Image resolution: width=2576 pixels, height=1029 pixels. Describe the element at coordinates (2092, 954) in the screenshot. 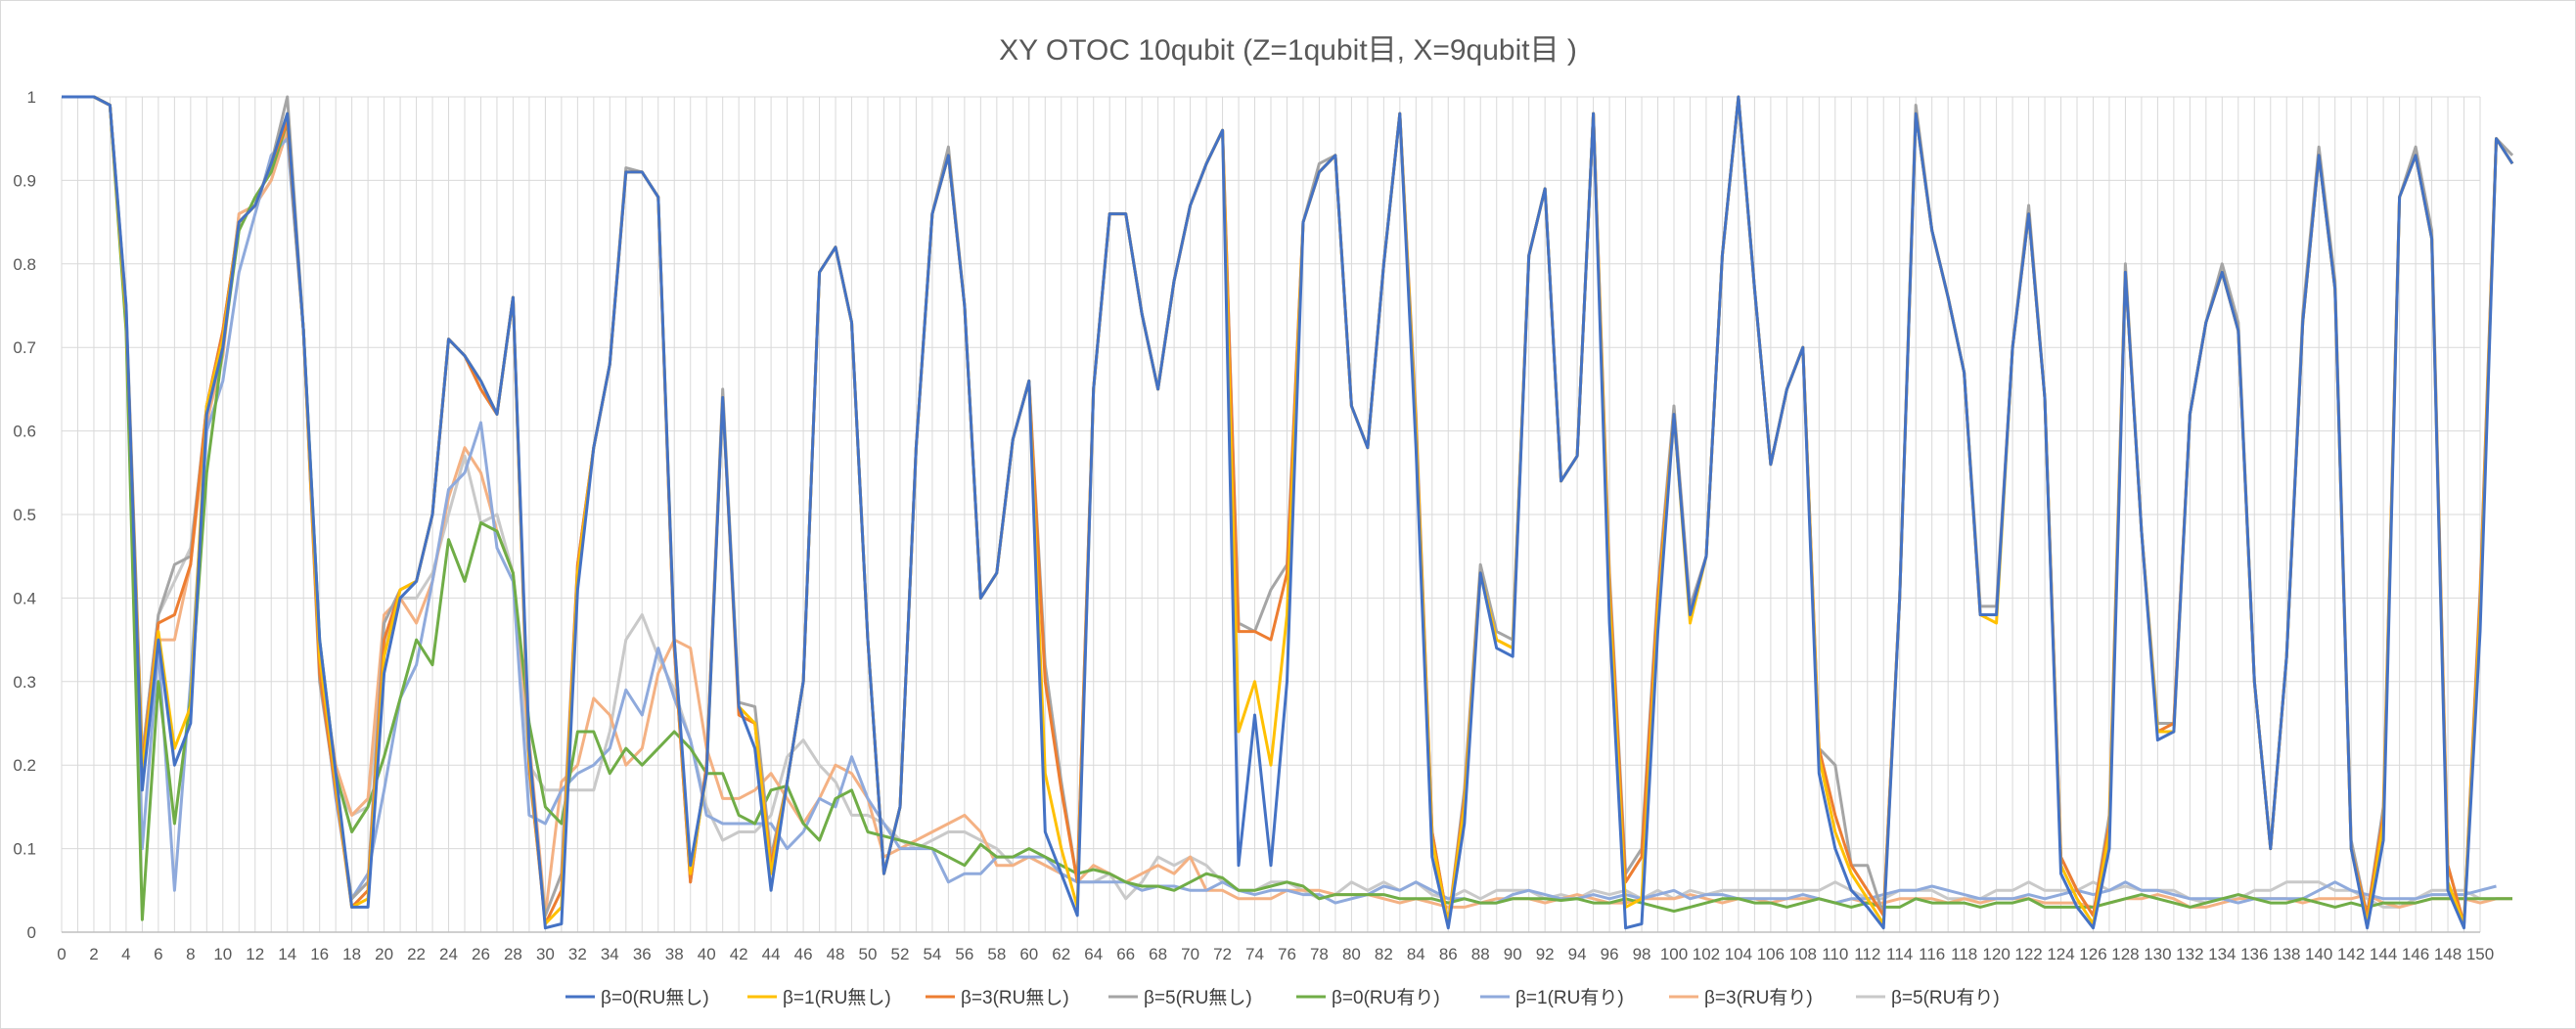

I see `x-tick-label: 126` at that location.